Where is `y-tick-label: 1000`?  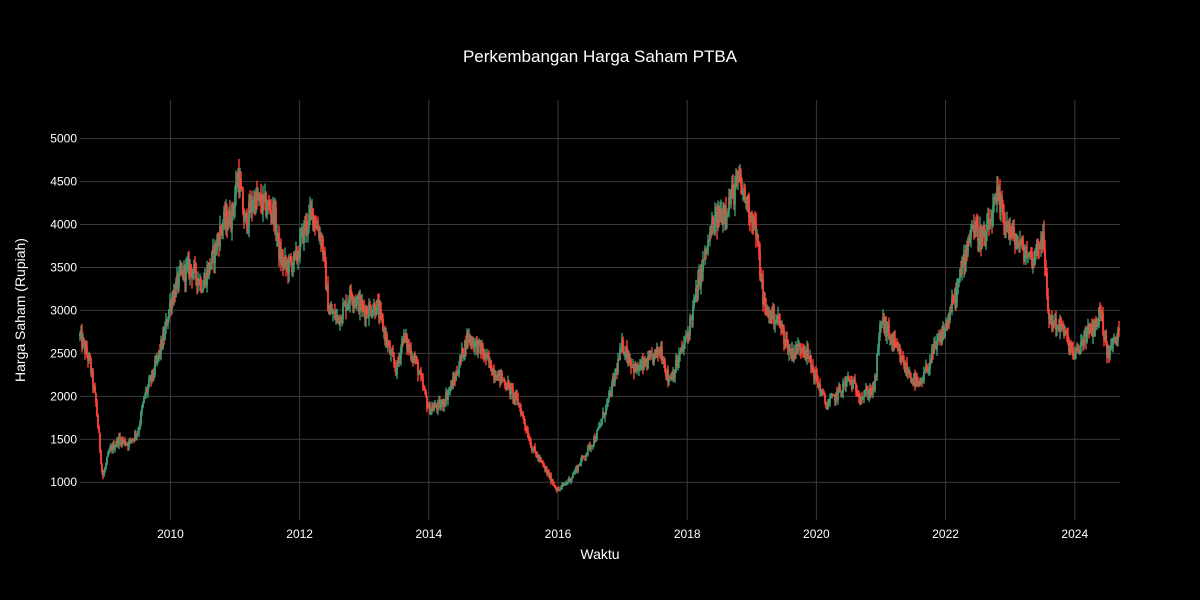
y-tick-label: 1000 is located at coordinates (63, 482).